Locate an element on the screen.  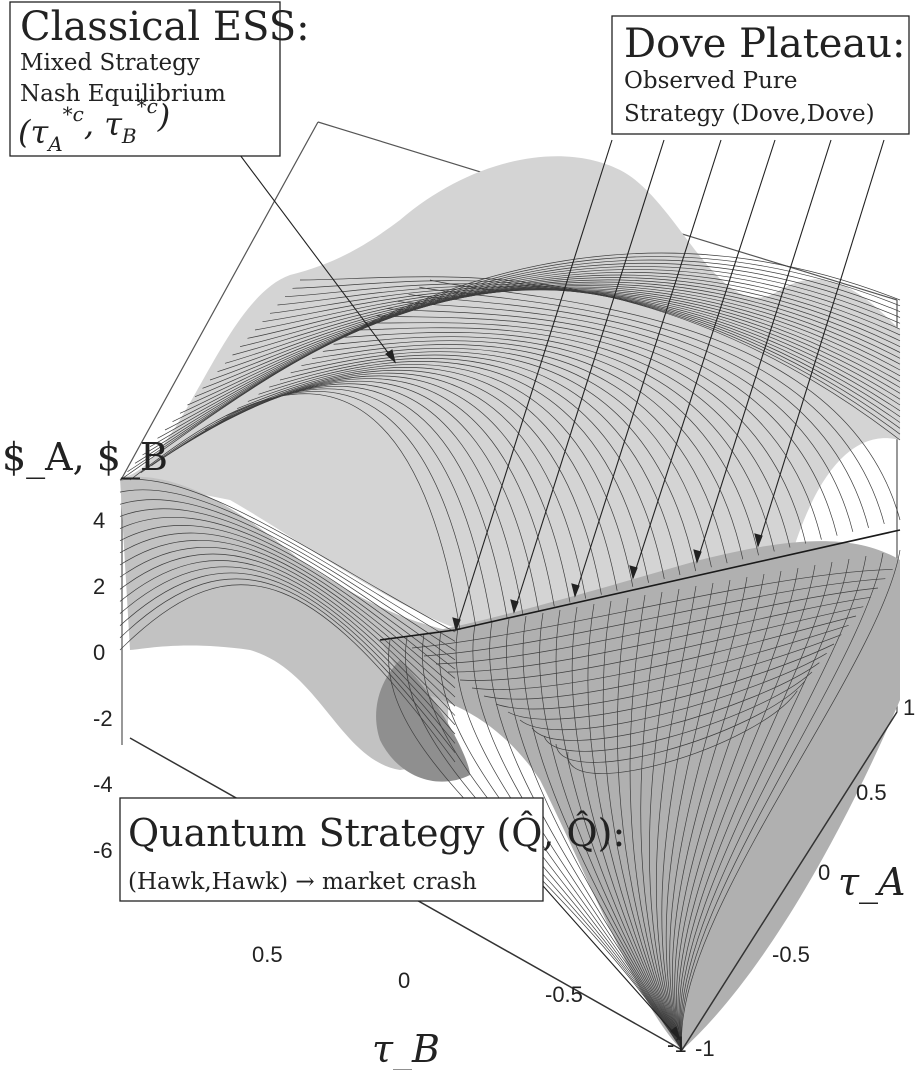
tau-a-axis-ticks: 1 0.5 0 -0.5 -1 is located at coordinates (805, 878).